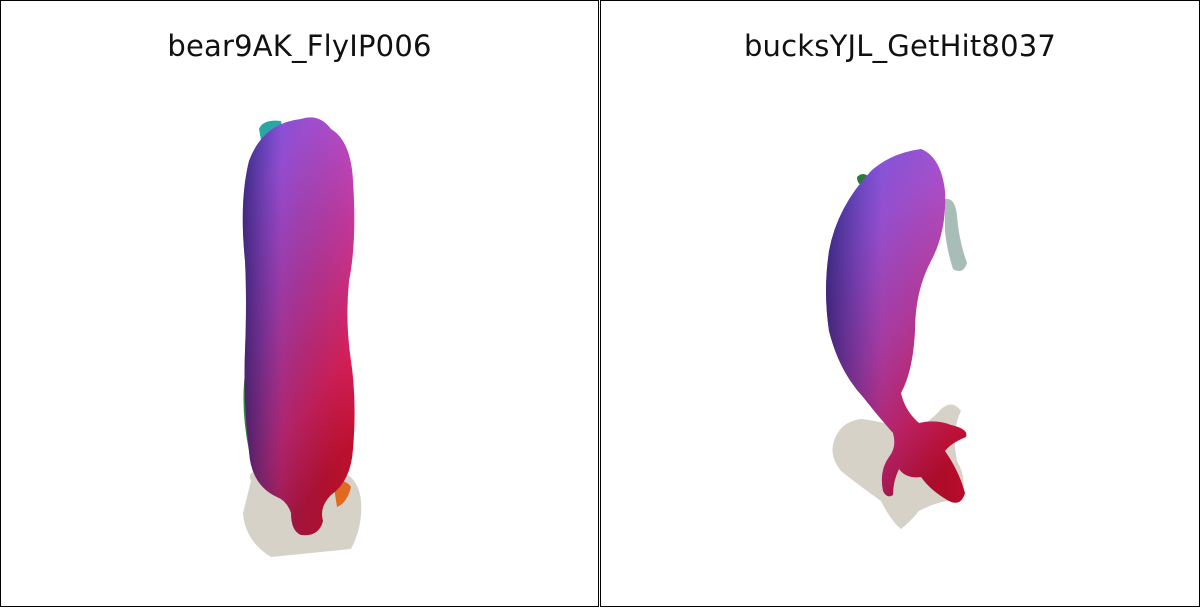 The image size is (1200, 608). What do you see at coordinates (956, 234) in the screenshot?
I see `limb-pale-right` at bounding box center [956, 234].